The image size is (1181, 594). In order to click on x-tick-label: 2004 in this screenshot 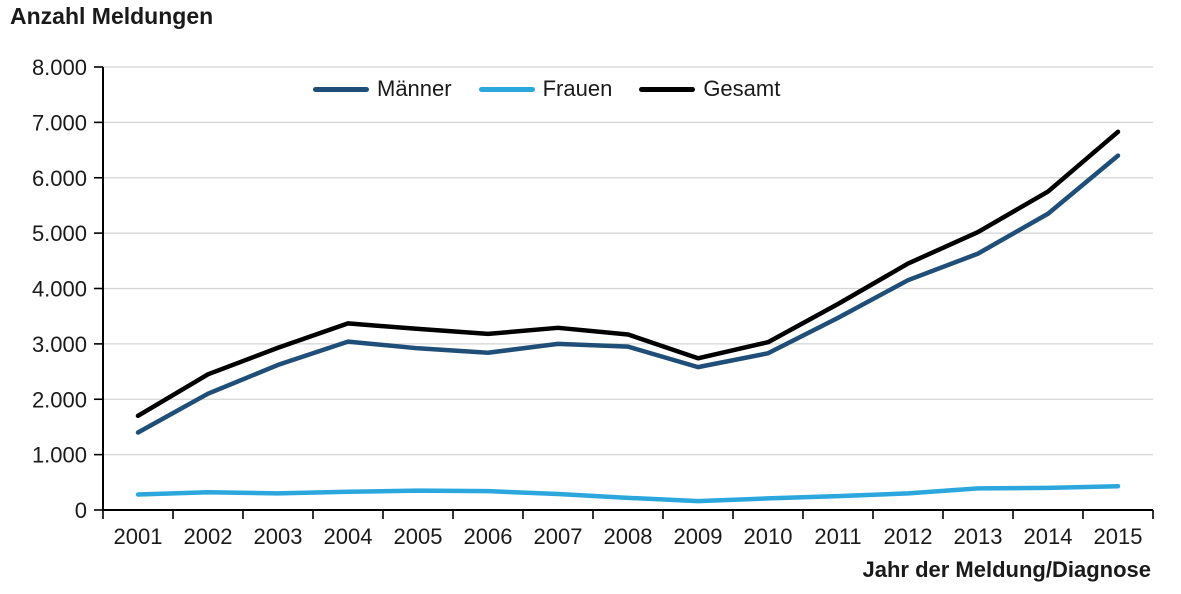, I will do `click(348, 536)`.